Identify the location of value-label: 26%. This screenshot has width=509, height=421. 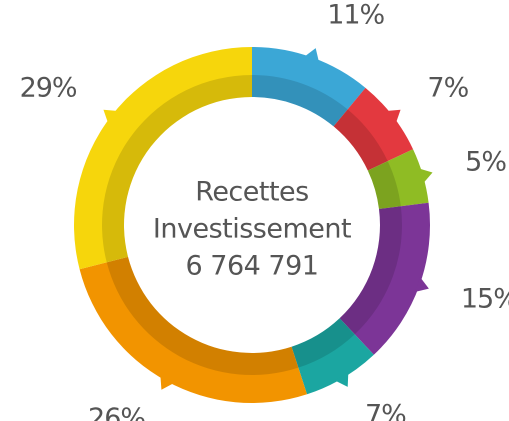
(116, 412).